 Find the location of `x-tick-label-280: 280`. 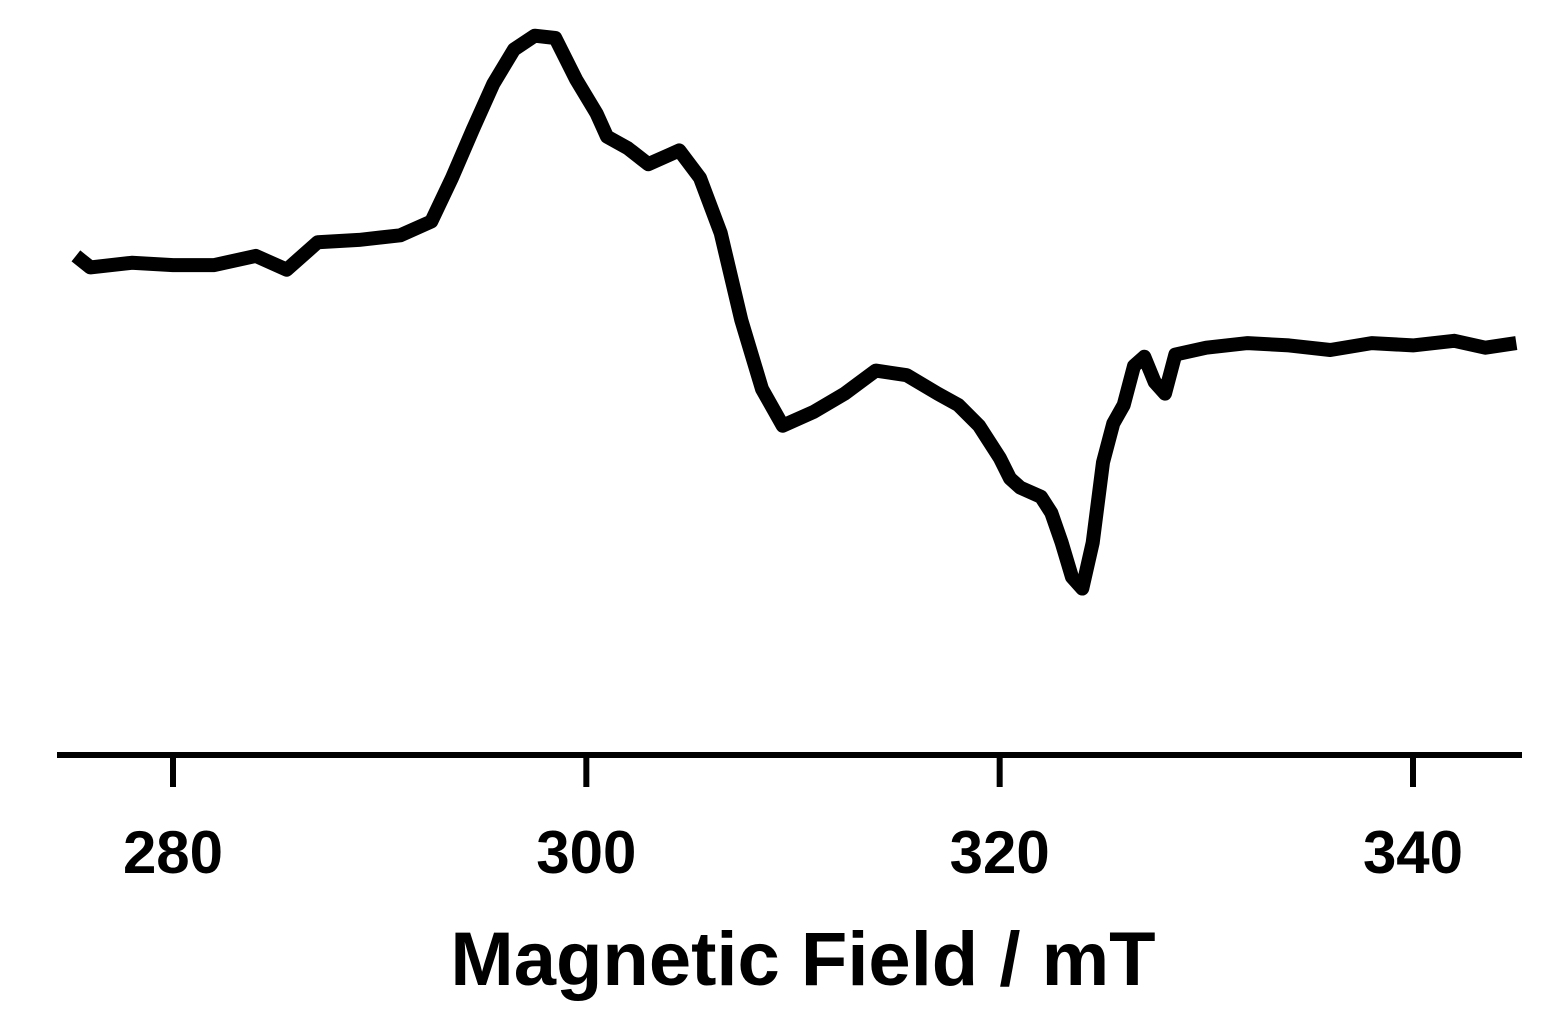

x-tick-label-280: 280 is located at coordinates (173, 852).